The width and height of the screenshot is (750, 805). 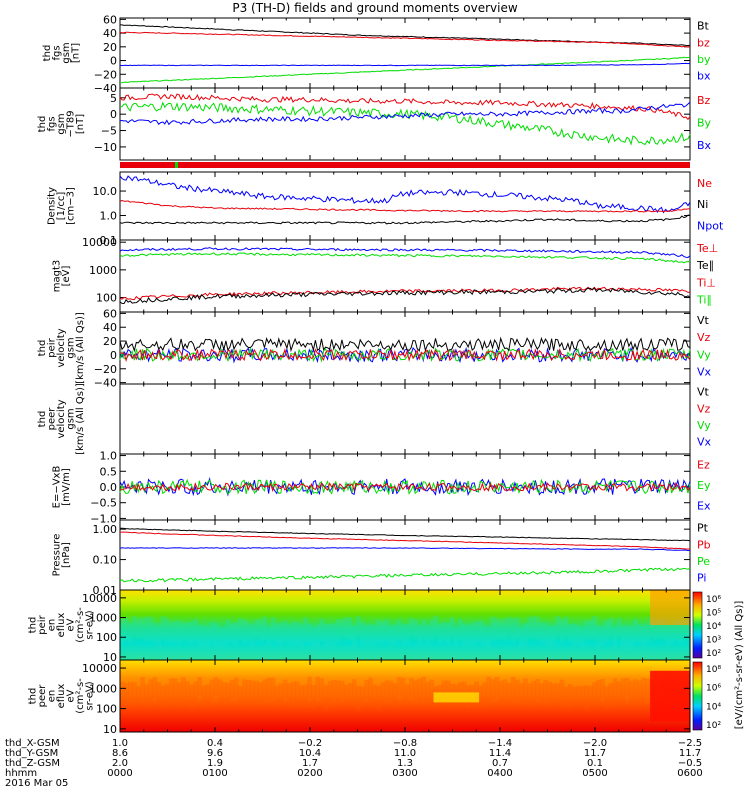 What do you see at coordinates (707, 248) in the screenshot?
I see `legend-Te⊥: Te⊥` at bounding box center [707, 248].